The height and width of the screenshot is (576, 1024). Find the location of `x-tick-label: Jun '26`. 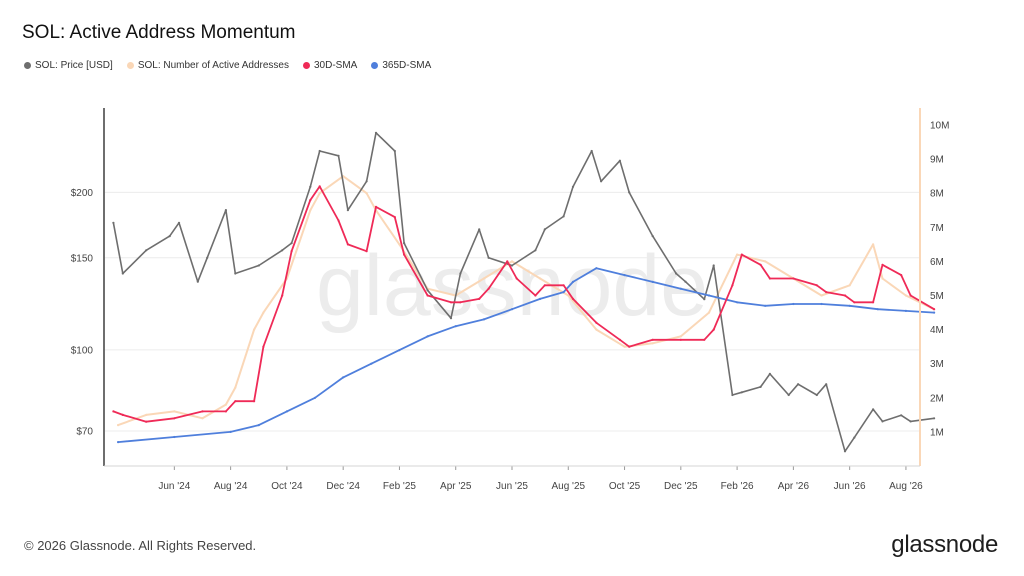

x-tick-label: Jun '26 is located at coordinates (850, 486).